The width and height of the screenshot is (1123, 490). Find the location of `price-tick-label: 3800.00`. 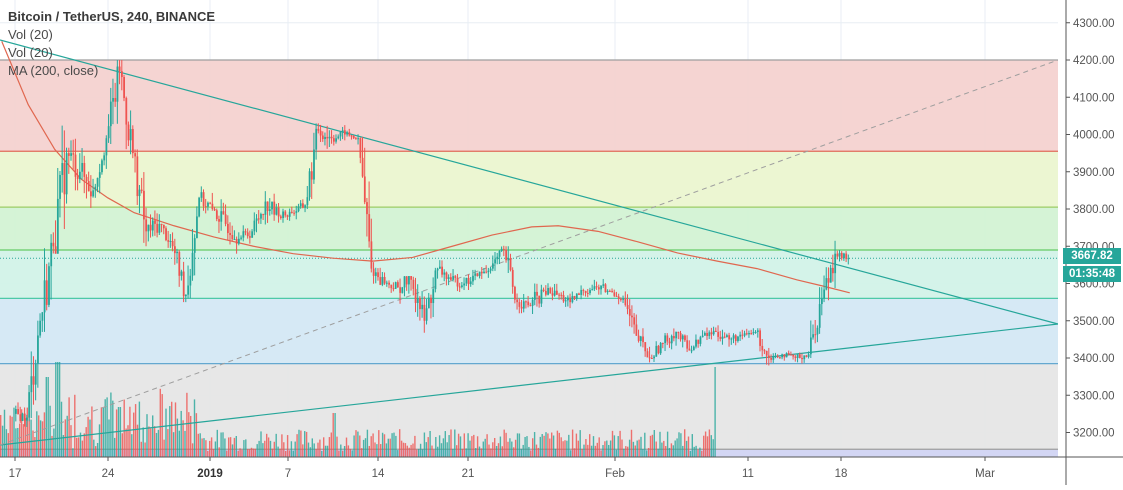

price-tick-label: 3800.00 is located at coordinates (1094, 210).